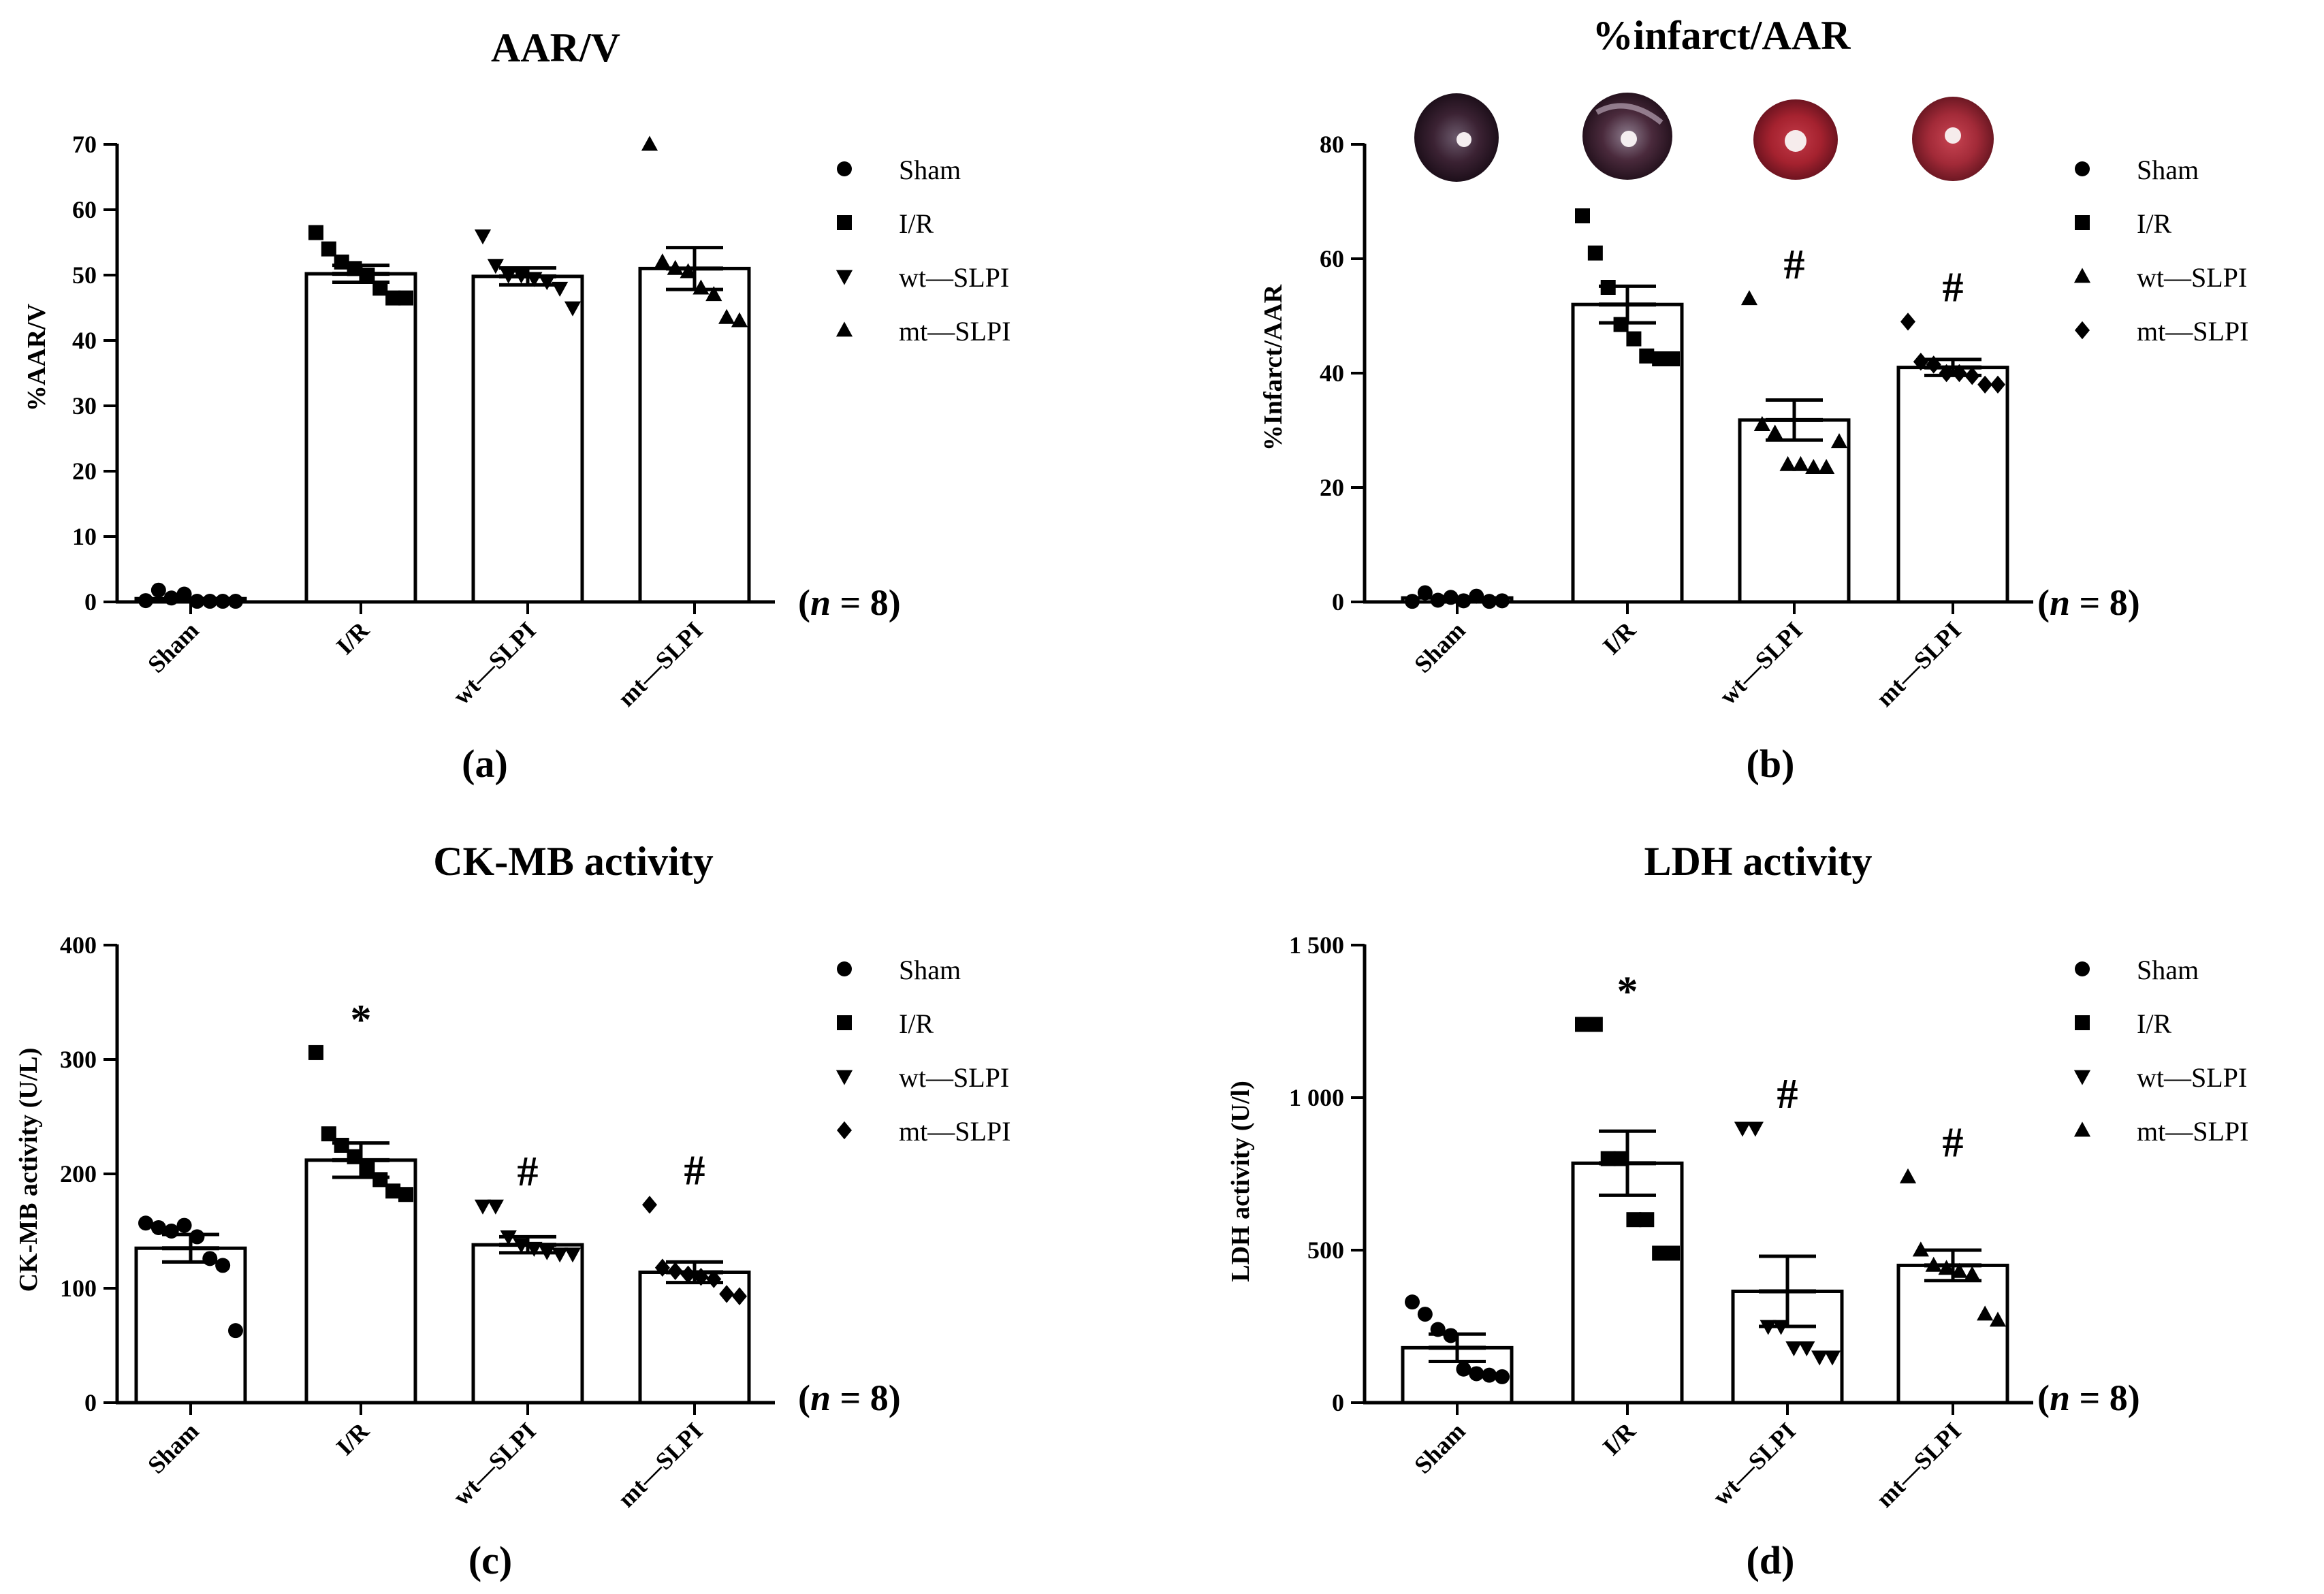 The height and width of the screenshot is (1594, 2324). Describe the element at coordinates (820, 603) in the screenshot. I see `n-label-var: n` at that location.